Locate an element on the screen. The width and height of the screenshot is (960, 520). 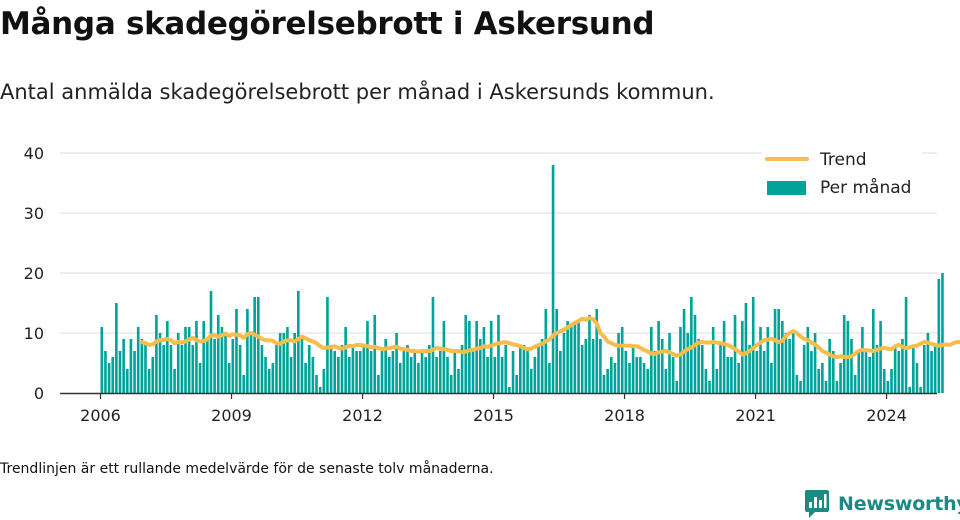
y-axis-tick-labels: 0 10 20 30 40 is located at coordinates (34, 273).